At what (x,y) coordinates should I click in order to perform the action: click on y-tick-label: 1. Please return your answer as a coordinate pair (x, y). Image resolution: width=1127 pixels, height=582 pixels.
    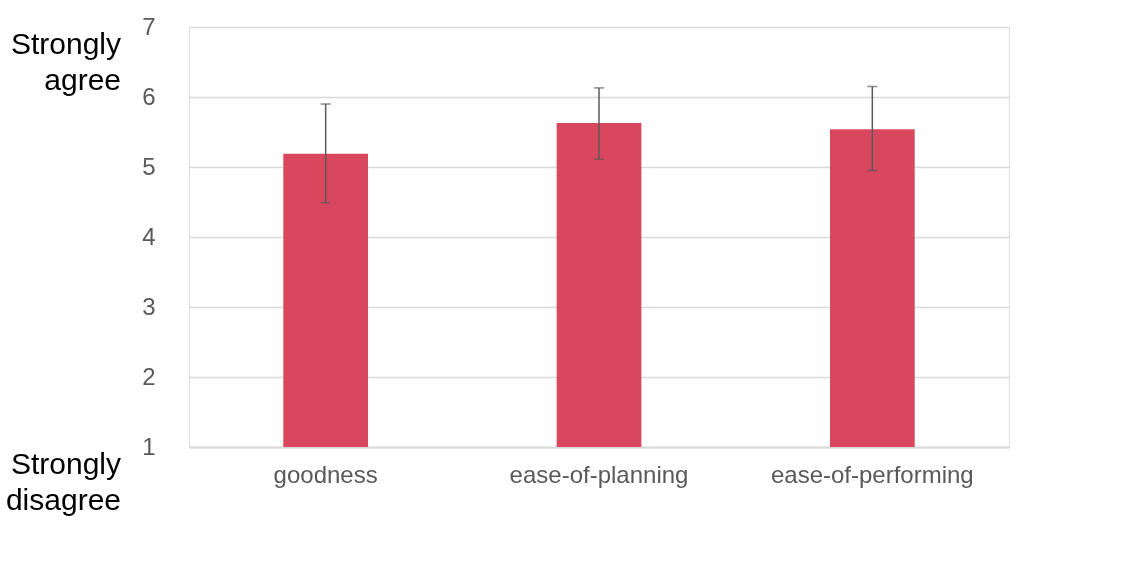
    Looking at the image, I should click on (149, 446).